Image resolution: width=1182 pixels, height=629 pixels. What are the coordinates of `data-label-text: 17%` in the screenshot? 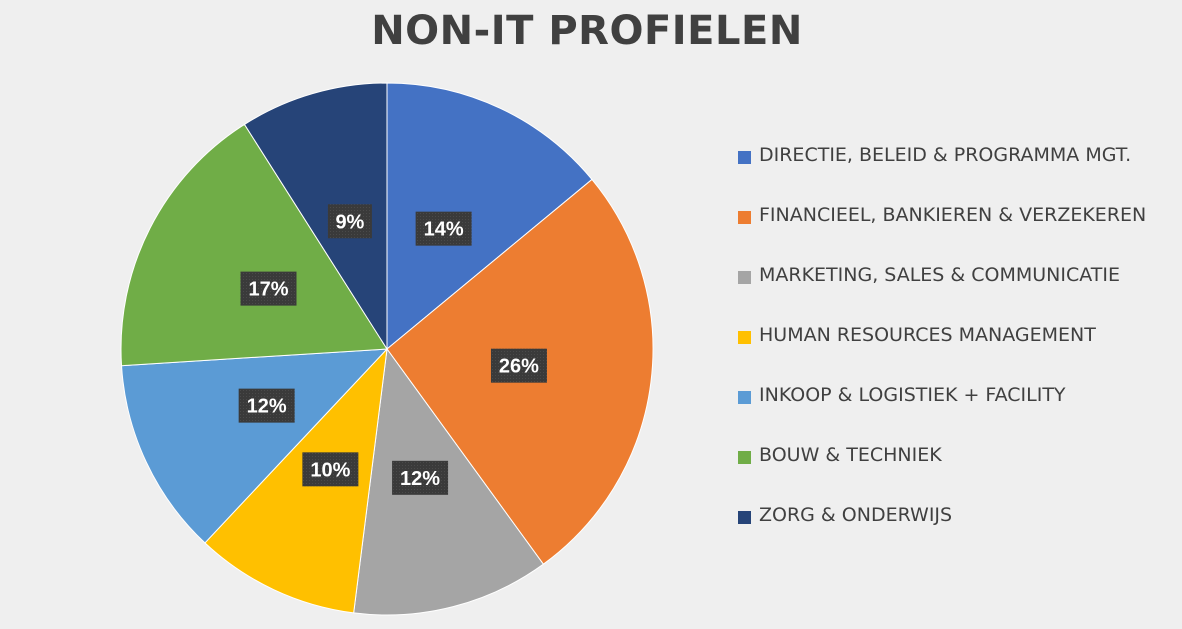 It's located at (268, 290).